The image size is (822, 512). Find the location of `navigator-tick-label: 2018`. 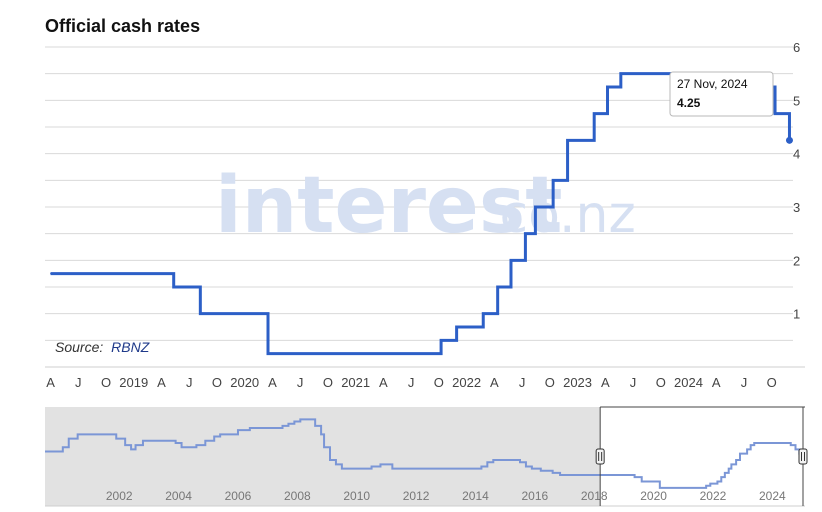

navigator-tick-label: 2018 is located at coordinates (594, 496).